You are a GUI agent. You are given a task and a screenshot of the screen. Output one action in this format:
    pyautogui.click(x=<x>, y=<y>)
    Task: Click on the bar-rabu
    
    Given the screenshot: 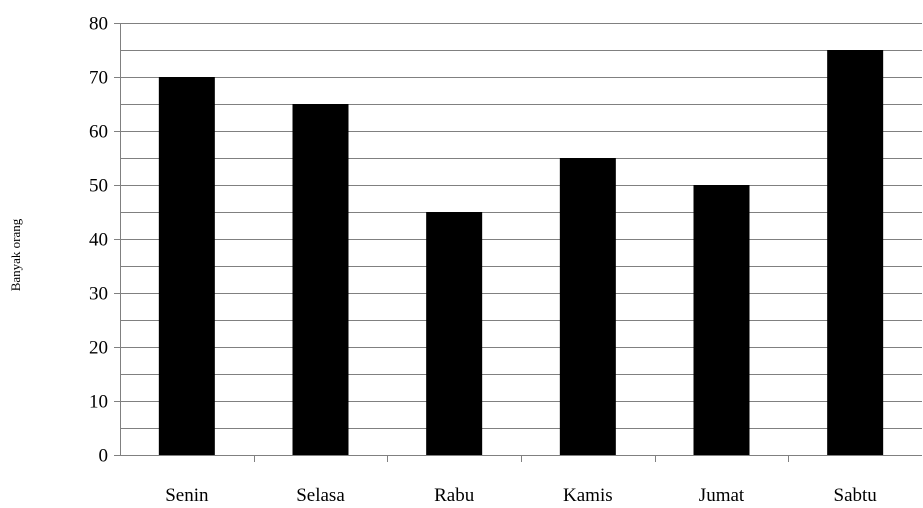 What is the action you would take?
    pyautogui.click(x=454, y=333)
    